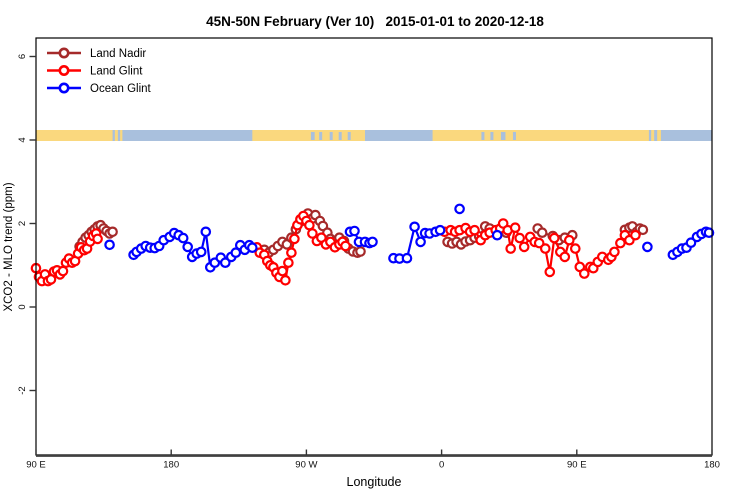 This screenshot has height=500, width=750. I want to click on legend-item-land-nadir: Land Nadir, so click(96, 53).